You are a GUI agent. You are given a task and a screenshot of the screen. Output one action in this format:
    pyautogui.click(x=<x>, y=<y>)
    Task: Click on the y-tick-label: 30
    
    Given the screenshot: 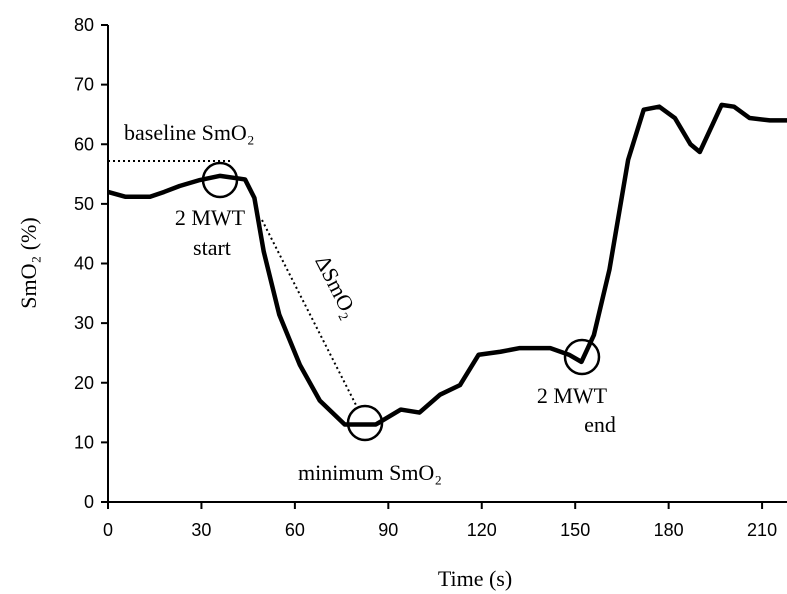 What is the action you would take?
    pyautogui.click(x=84, y=323)
    